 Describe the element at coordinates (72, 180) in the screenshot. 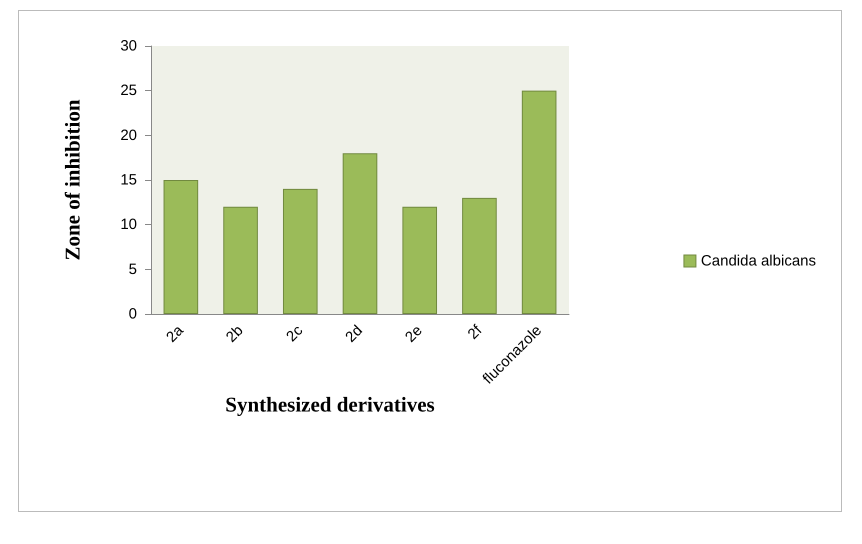

I see `y-axis-title: Zone of inhibition` at that location.